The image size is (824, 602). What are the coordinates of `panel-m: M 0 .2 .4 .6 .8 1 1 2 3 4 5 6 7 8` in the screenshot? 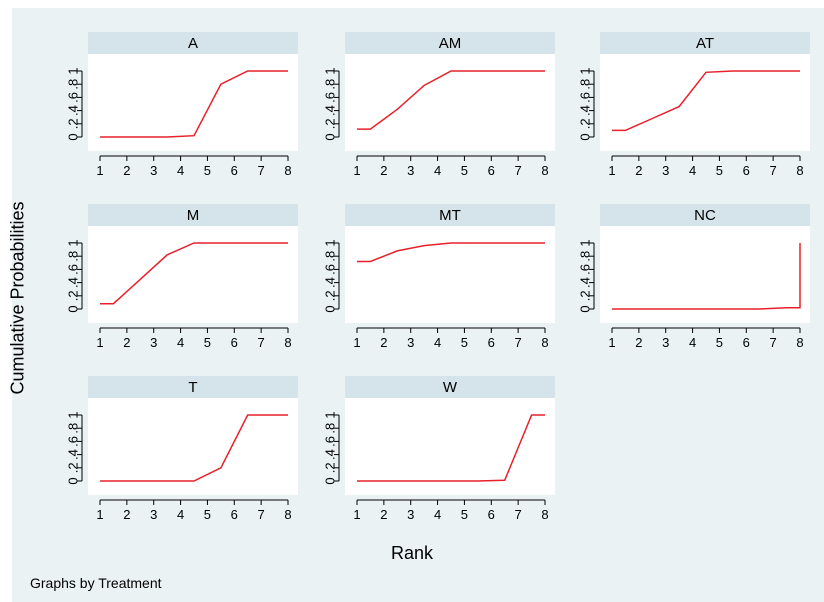 It's located at (182, 277).